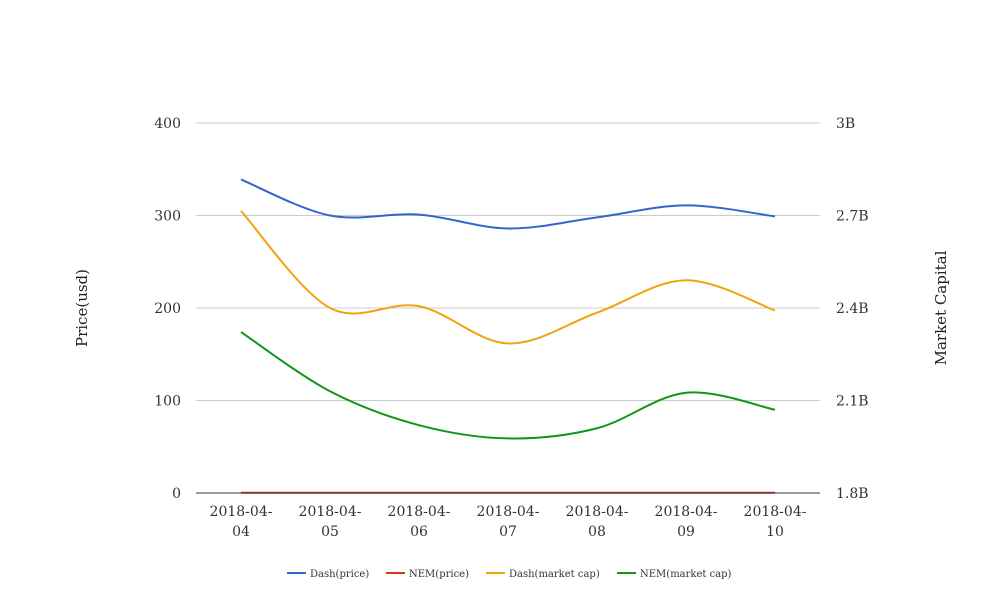 Image resolution: width=1008 pixels, height=616 pixels. I want to click on left-tick-label: 400, so click(167, 124).